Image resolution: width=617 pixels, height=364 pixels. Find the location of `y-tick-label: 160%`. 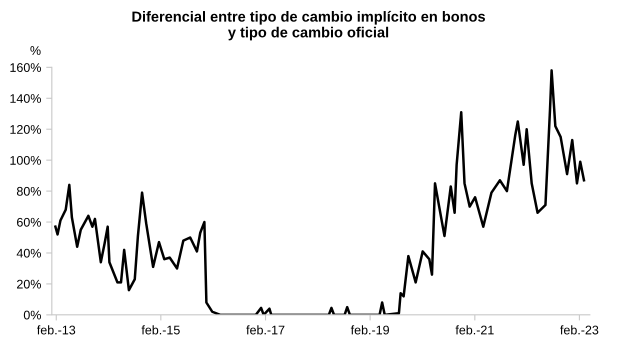

y-tick-label: 160% is located at coordinates (25, 67).